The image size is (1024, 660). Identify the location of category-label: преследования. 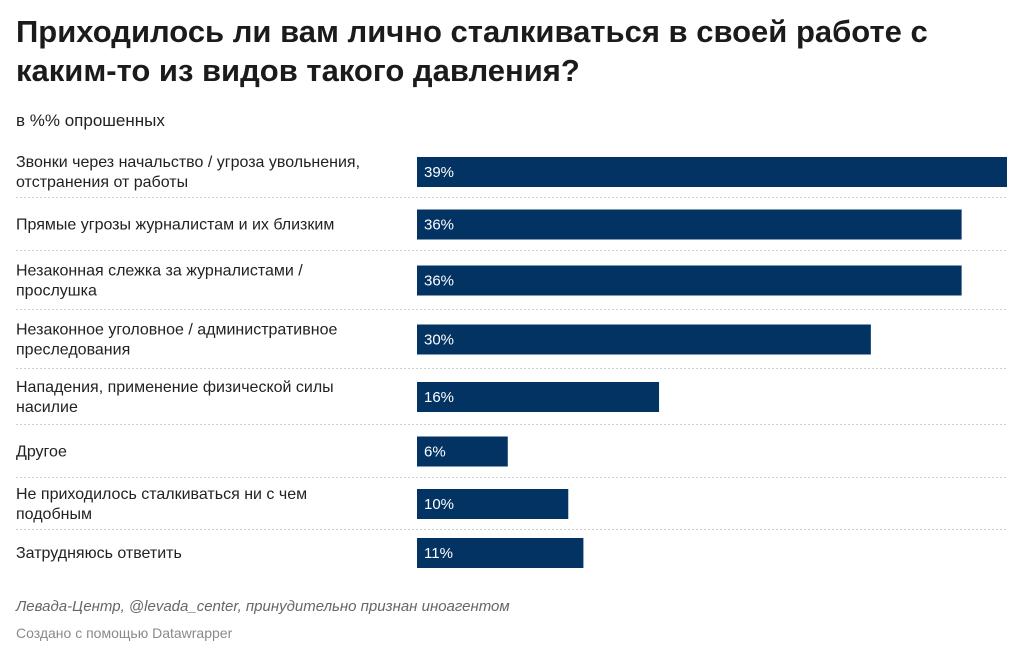
(73, 350).